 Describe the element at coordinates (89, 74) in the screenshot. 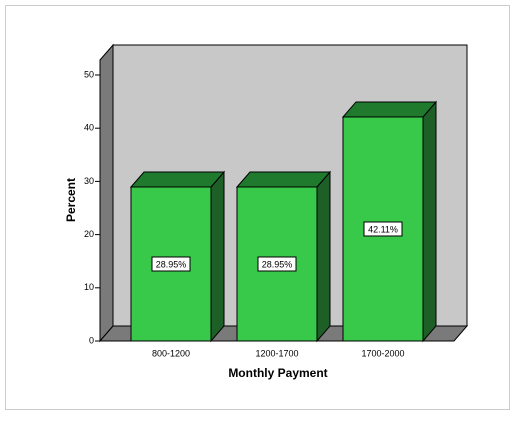

I see `y-tick-label: 50` at that location.